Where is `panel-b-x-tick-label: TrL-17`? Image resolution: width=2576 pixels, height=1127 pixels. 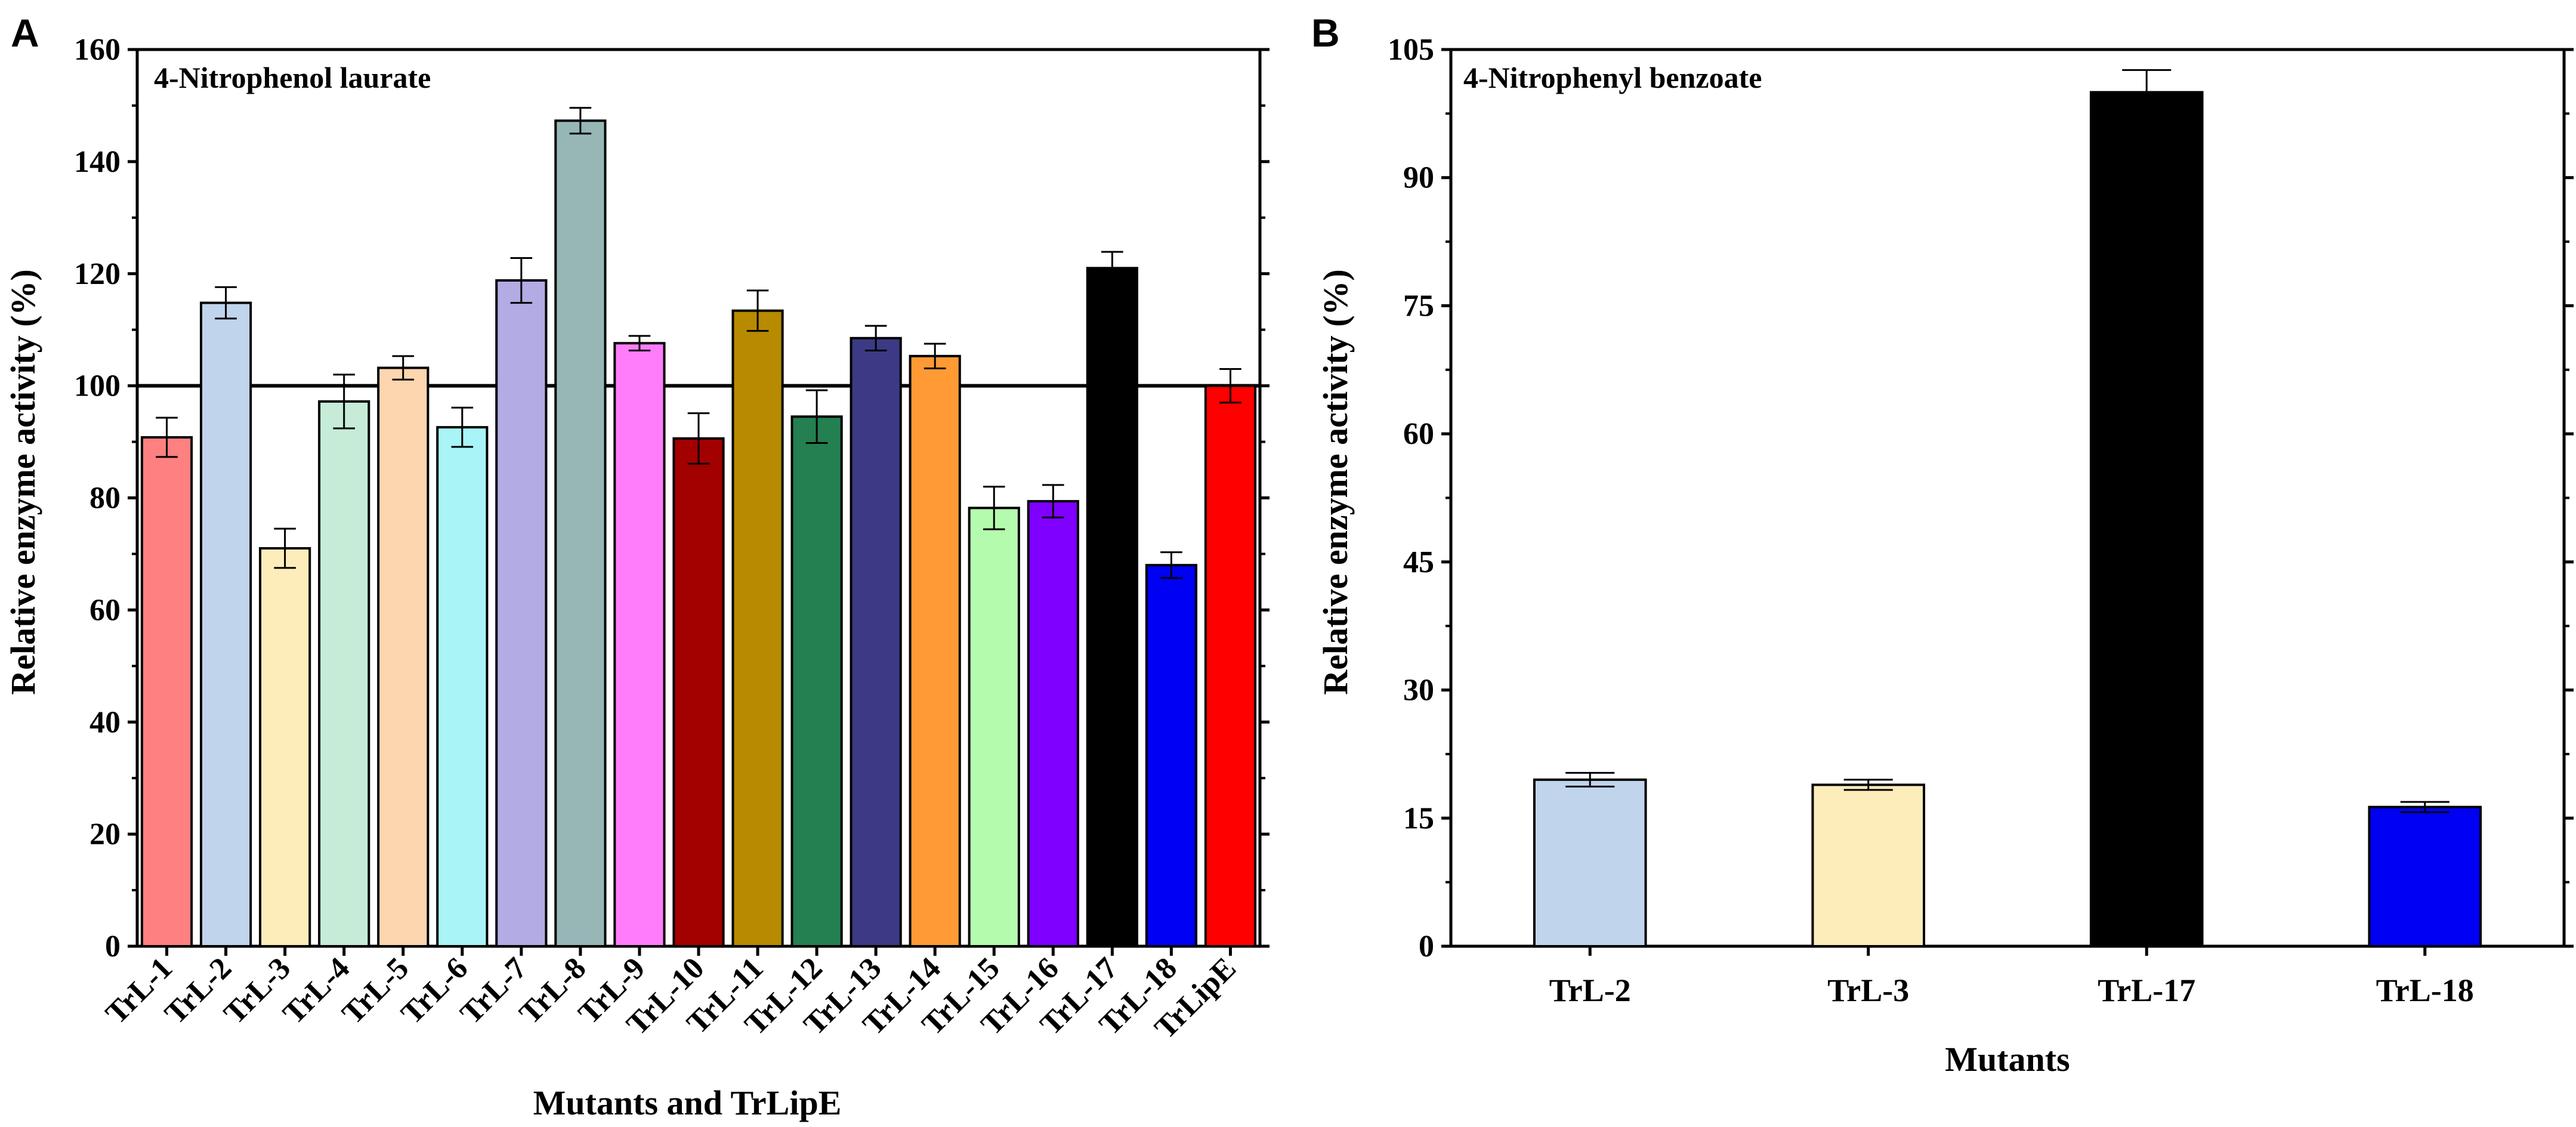
panel-b-x-tick-label: TrL-17 is located at coordinates (2146, 990).